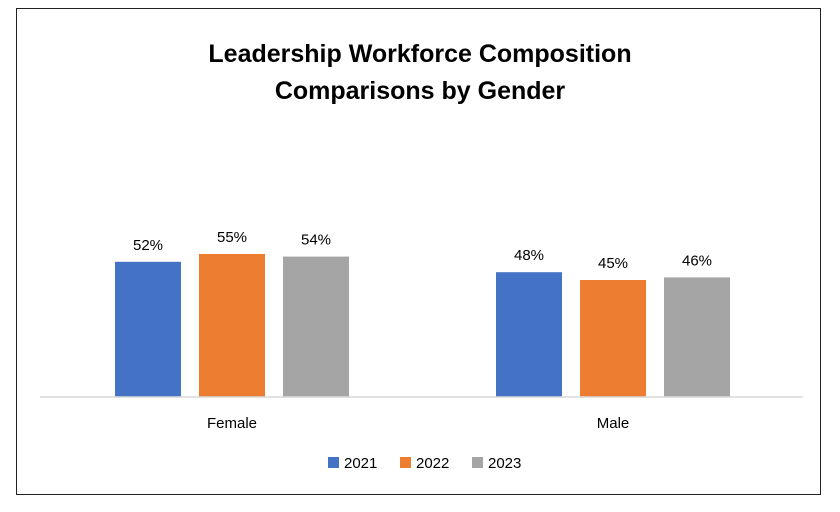 The image size is (840, 512). What do you see at coordinates (697, 260) in the screenshot?
I see `data-label-male-2023: 46%` at bounding box center [697, 260].